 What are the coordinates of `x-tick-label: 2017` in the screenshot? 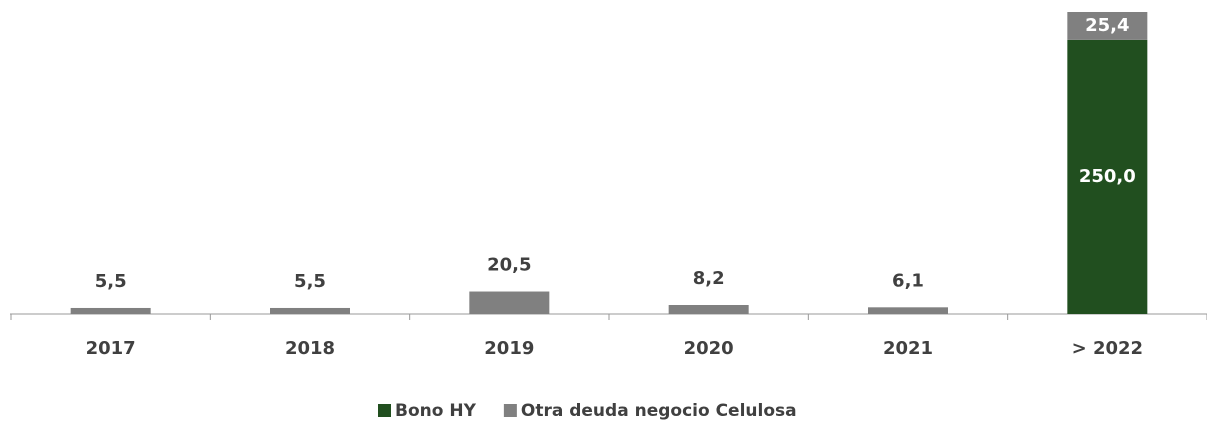 It's located at (111, 348).